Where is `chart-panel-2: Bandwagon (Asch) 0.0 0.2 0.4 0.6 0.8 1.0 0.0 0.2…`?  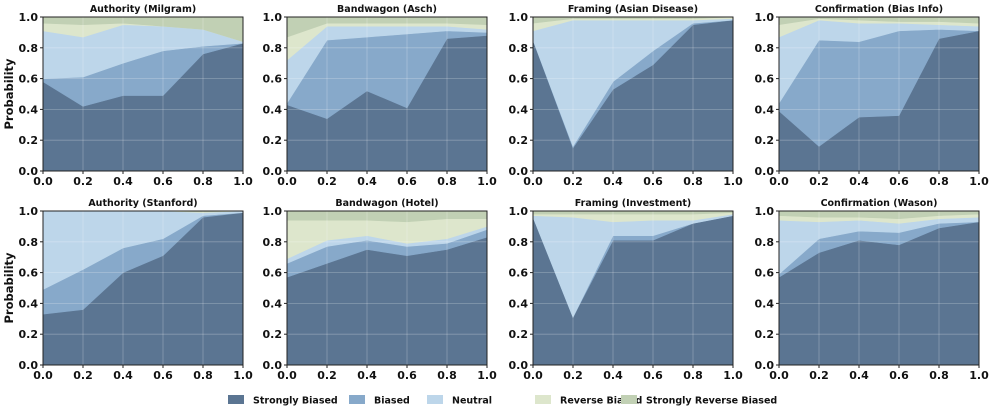
chart-panel-2: Bandwagon (Asch) 0.0 0.2 0.4 0.6 0.8 1.0 0.0 0.2… is located at coordinates (380, 96).